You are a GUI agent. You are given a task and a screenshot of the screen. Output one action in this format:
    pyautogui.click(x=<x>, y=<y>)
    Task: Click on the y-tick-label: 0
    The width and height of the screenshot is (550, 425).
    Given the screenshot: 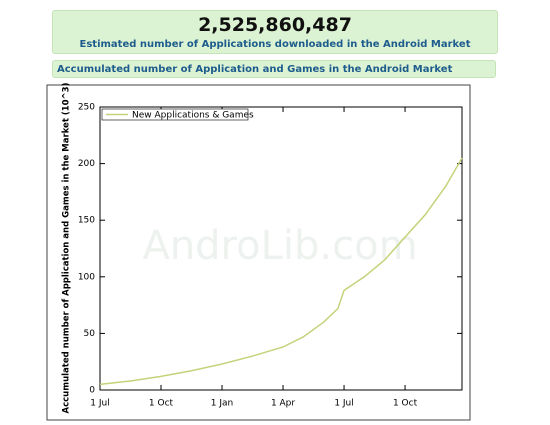 What is the action you would take?
    pyautogui.click(x=92, y=391)
    